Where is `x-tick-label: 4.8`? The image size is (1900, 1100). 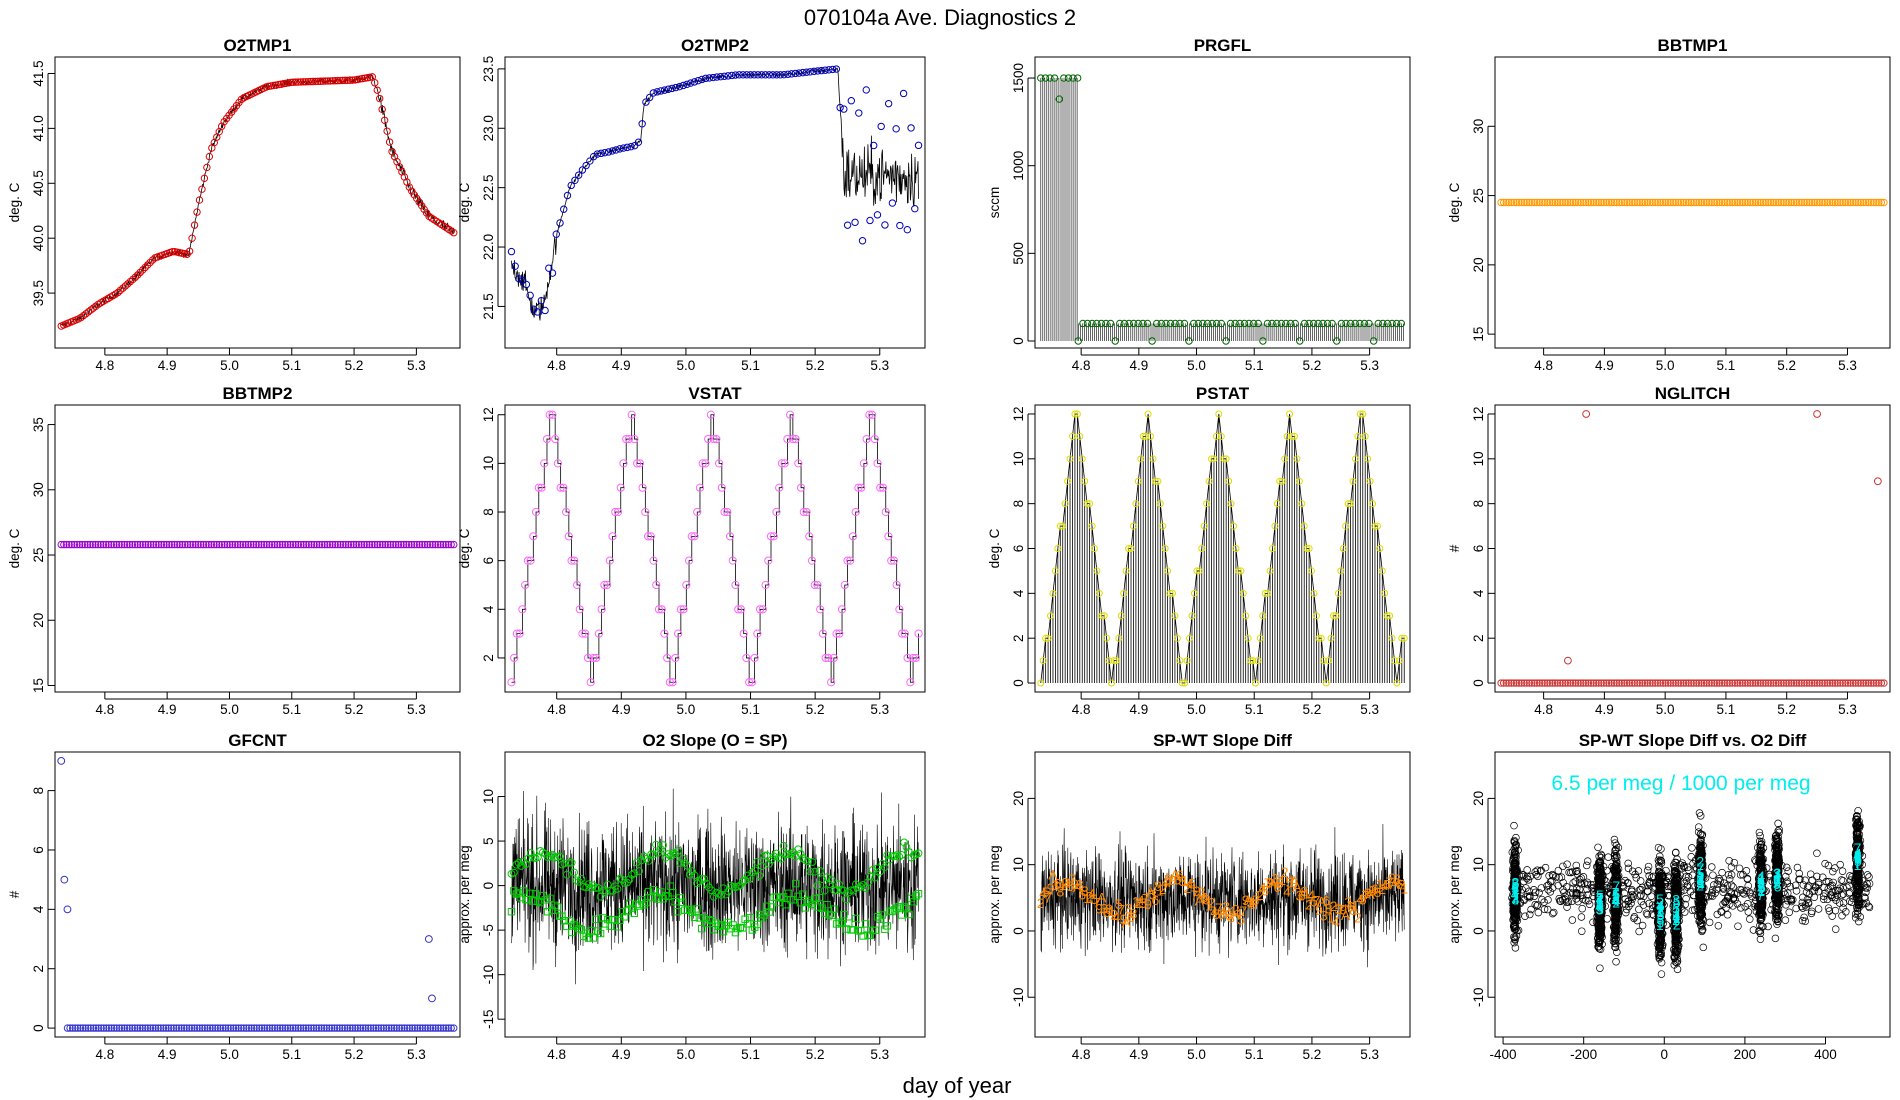
x-tick-label: 4.8 is located at coordinates (1081, 709).